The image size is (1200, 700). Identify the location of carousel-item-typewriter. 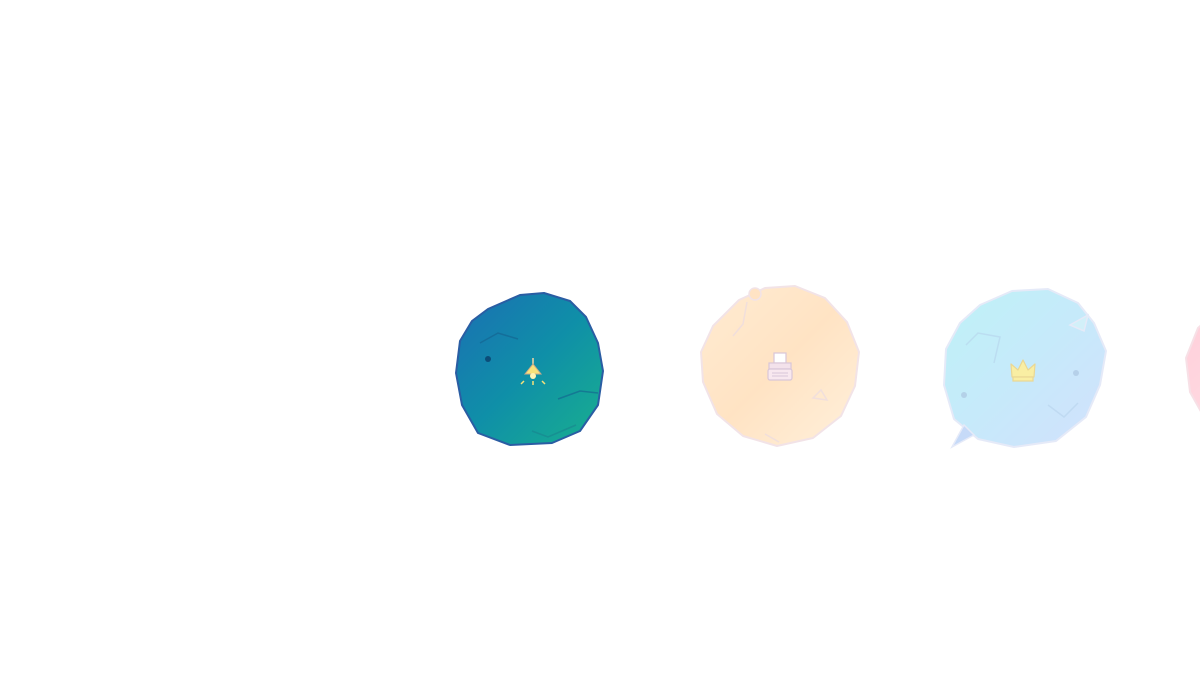
(780, 367).